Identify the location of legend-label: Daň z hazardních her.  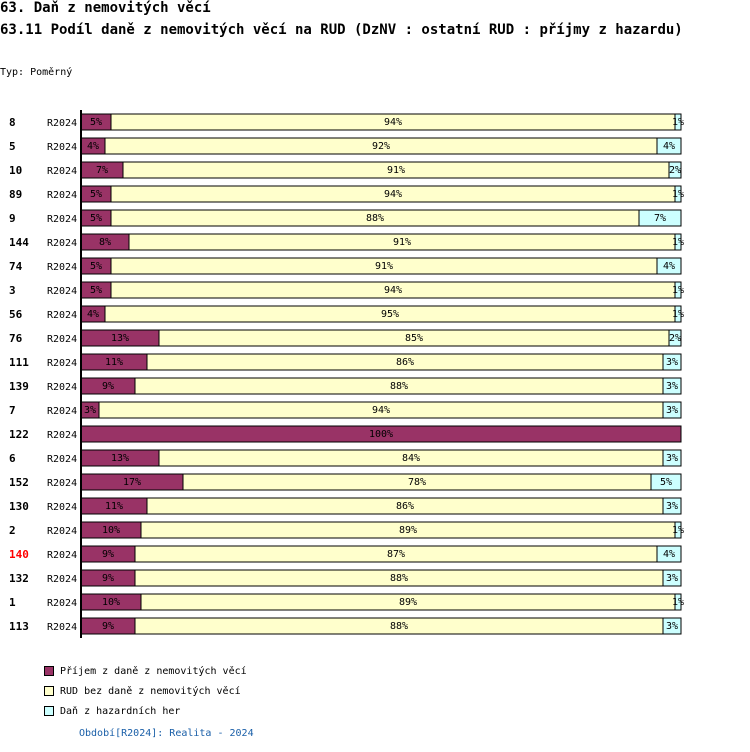
(120, 711).